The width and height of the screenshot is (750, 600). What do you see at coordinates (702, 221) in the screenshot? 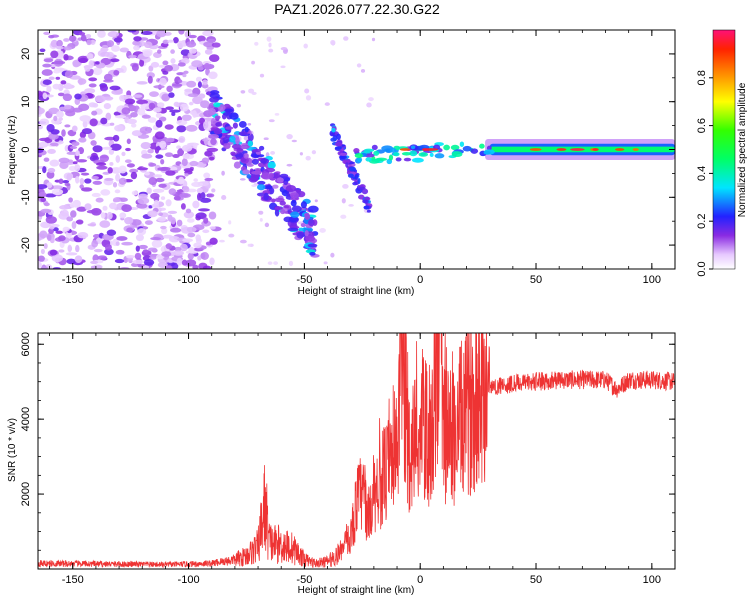
I see `colorbar-tick-label: 0.2` at bounding box center [702, 221].